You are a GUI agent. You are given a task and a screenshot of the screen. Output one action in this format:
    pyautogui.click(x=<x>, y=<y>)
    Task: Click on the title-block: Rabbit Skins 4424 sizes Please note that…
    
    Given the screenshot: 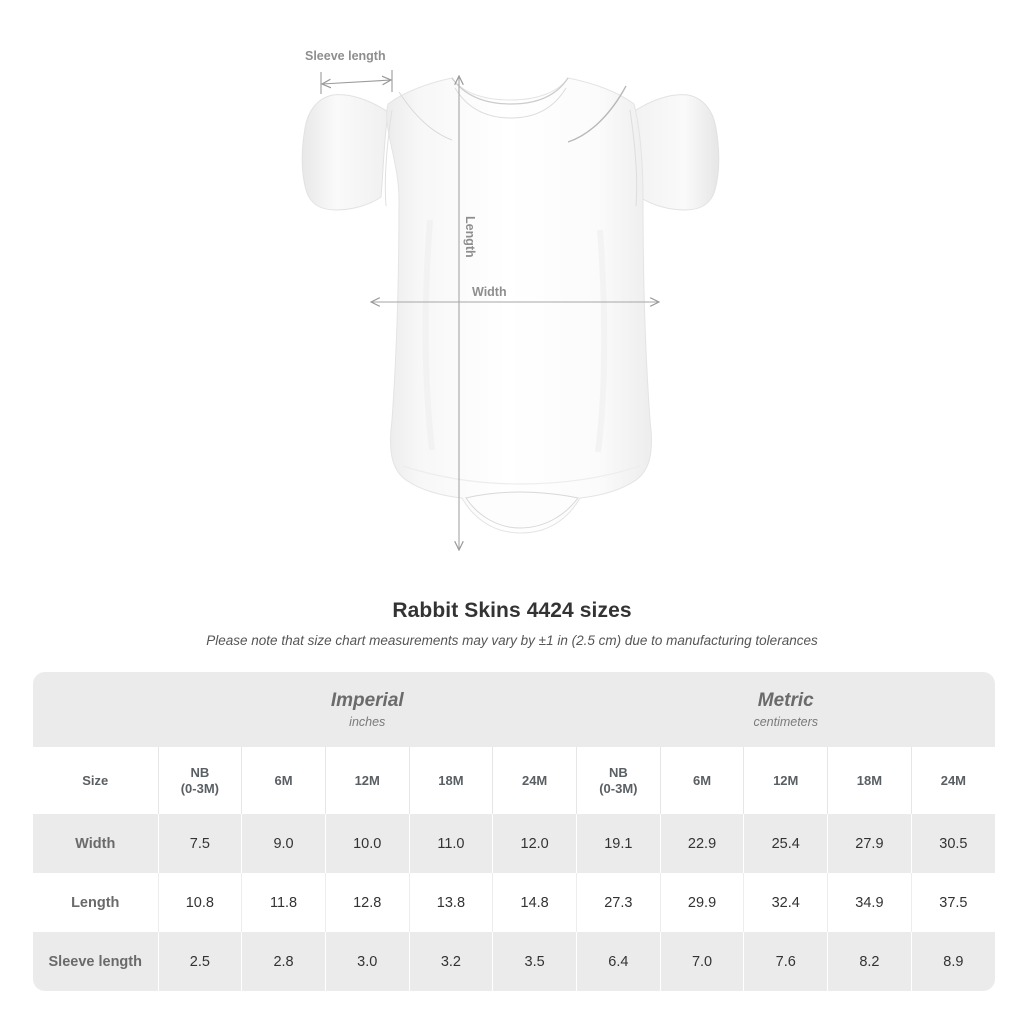 What is the action you would take?
    pyautogui.click(x=512, y=623)
    